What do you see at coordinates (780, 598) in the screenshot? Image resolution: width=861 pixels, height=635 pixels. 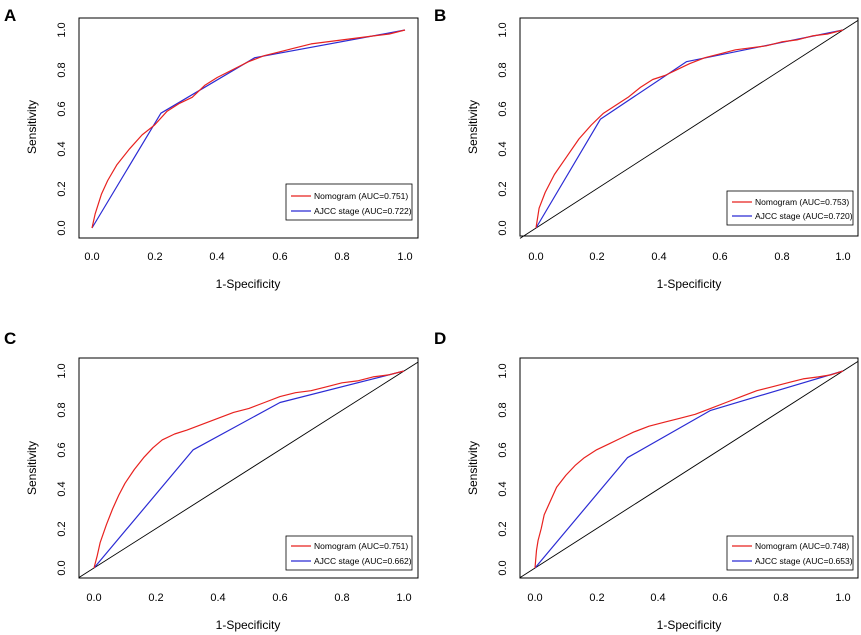 I see `panel-d-xtick-4: 0.8` at bounding box center [780, 598].